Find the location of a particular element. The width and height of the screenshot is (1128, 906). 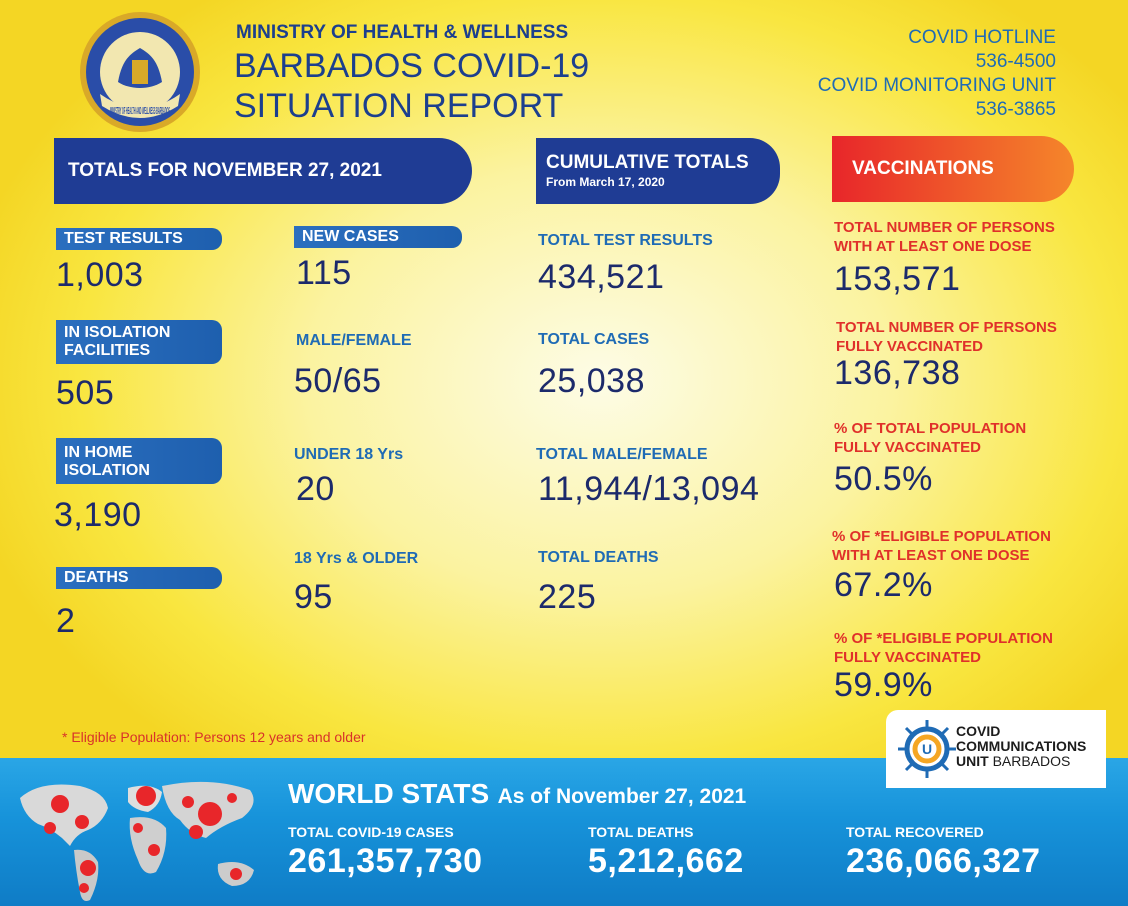

virus-logo-icon: U is located at coordinates (927, 749).